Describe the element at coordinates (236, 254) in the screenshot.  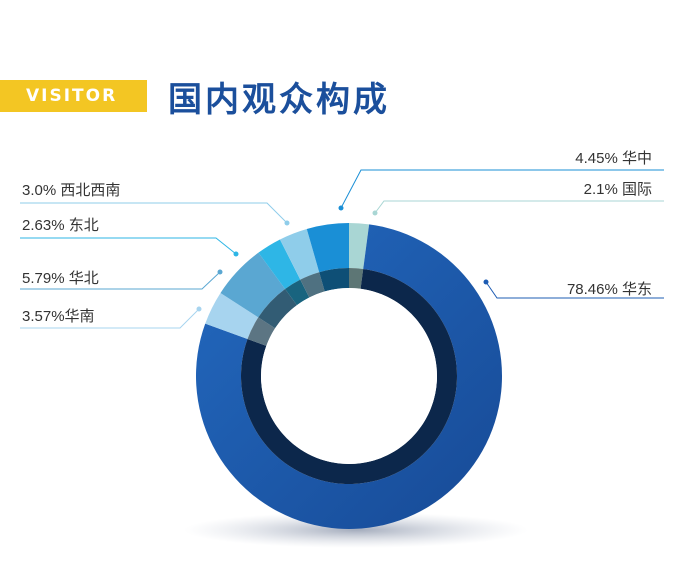
I see `leader-dot-northeast` at that location.